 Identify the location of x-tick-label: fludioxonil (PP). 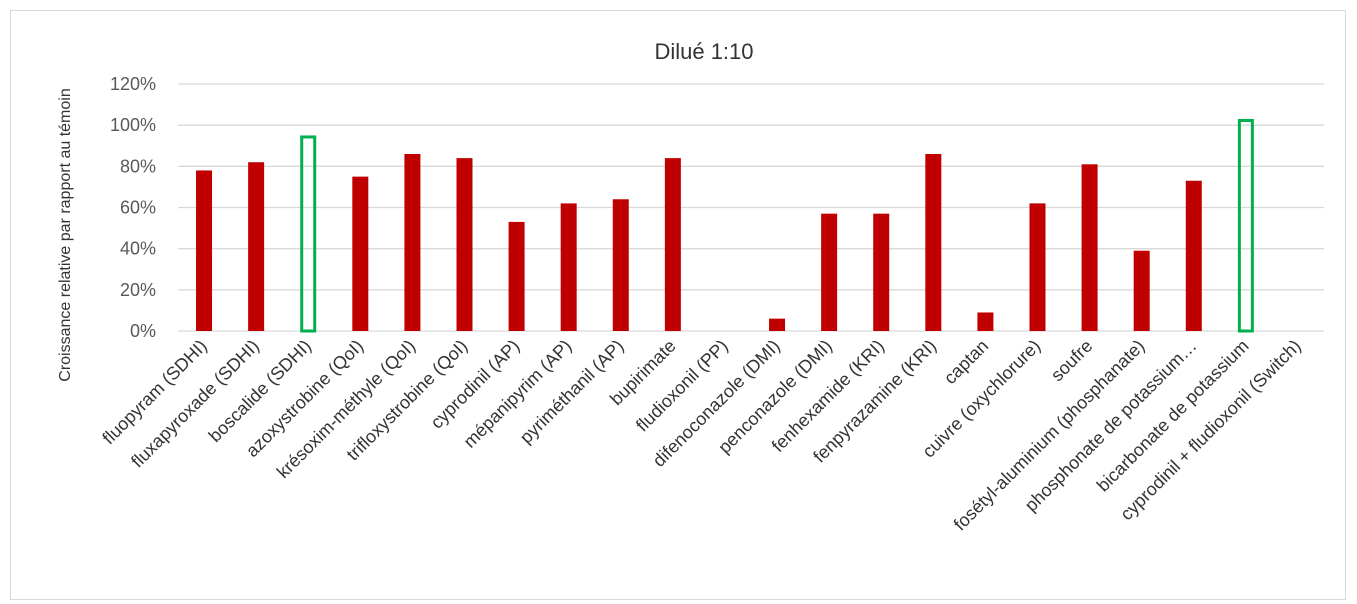
(682, 386).